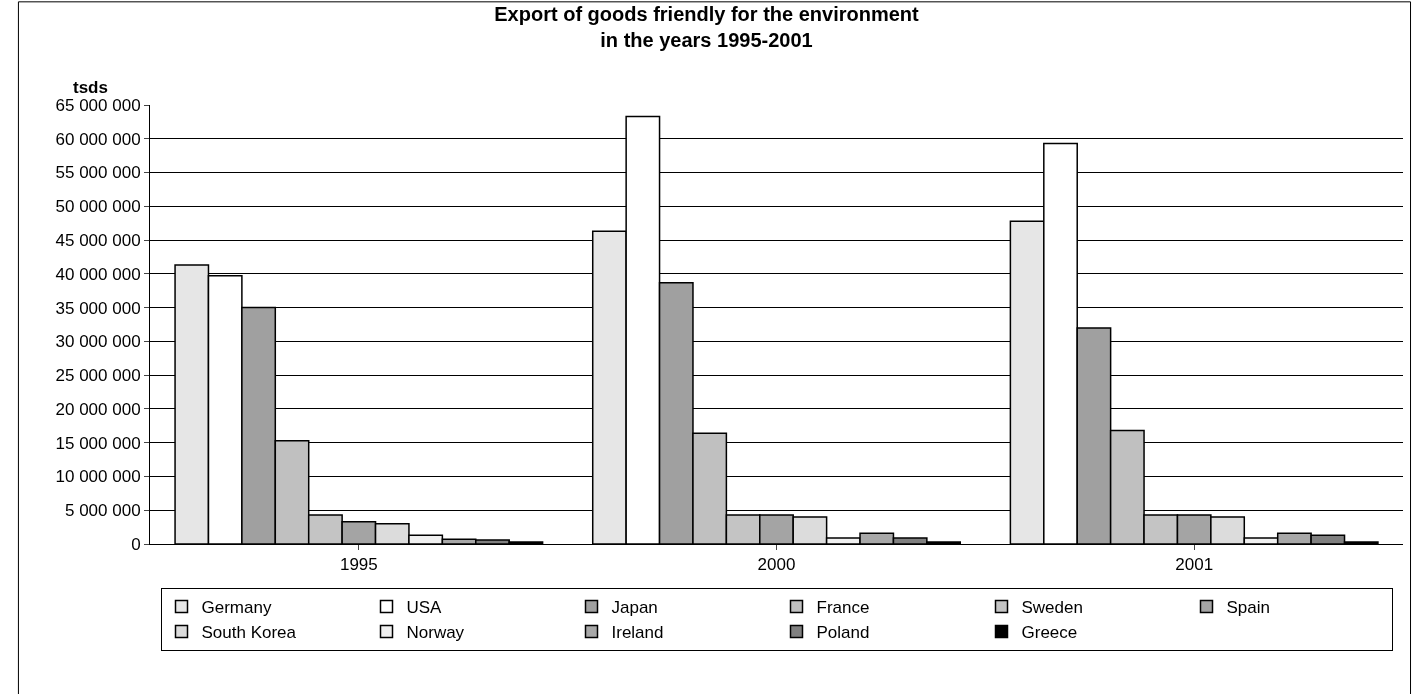 The width and height of the screenshot is (1413, 694). Describe the element at coordinates (249, 633) in the screenshot. I see `legend-label: South Korea` at that location.